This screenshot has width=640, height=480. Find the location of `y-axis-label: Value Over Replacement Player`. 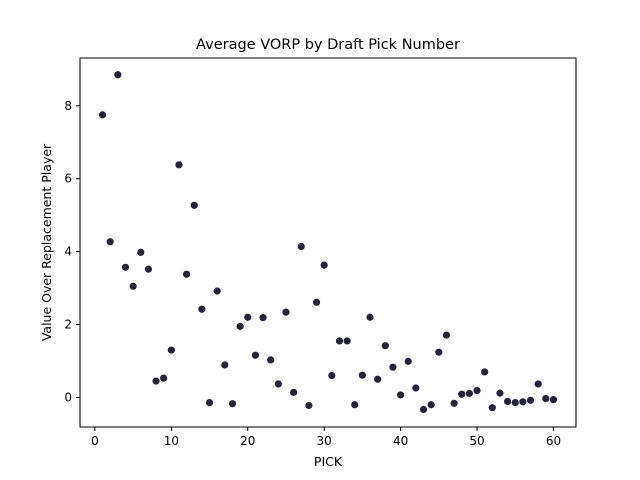

y-axis-label: Value Over Replacement Player is located at coordinates (46, 242).